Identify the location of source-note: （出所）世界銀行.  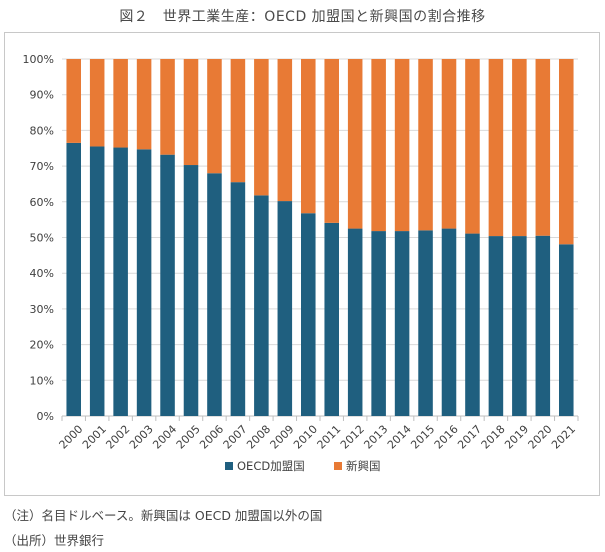
(54, 540).